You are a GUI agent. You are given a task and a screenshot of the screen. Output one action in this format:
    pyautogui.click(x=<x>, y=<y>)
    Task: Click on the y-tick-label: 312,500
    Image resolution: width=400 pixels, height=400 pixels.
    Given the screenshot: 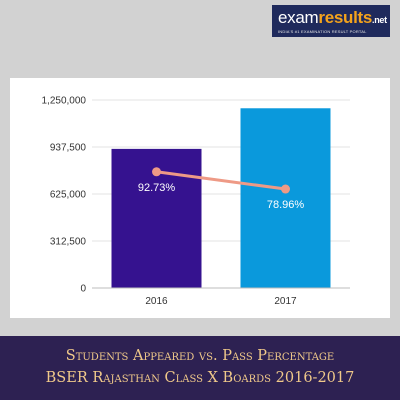 What is the action you would take?
    pyautogui.click(x=68, y=242)
    